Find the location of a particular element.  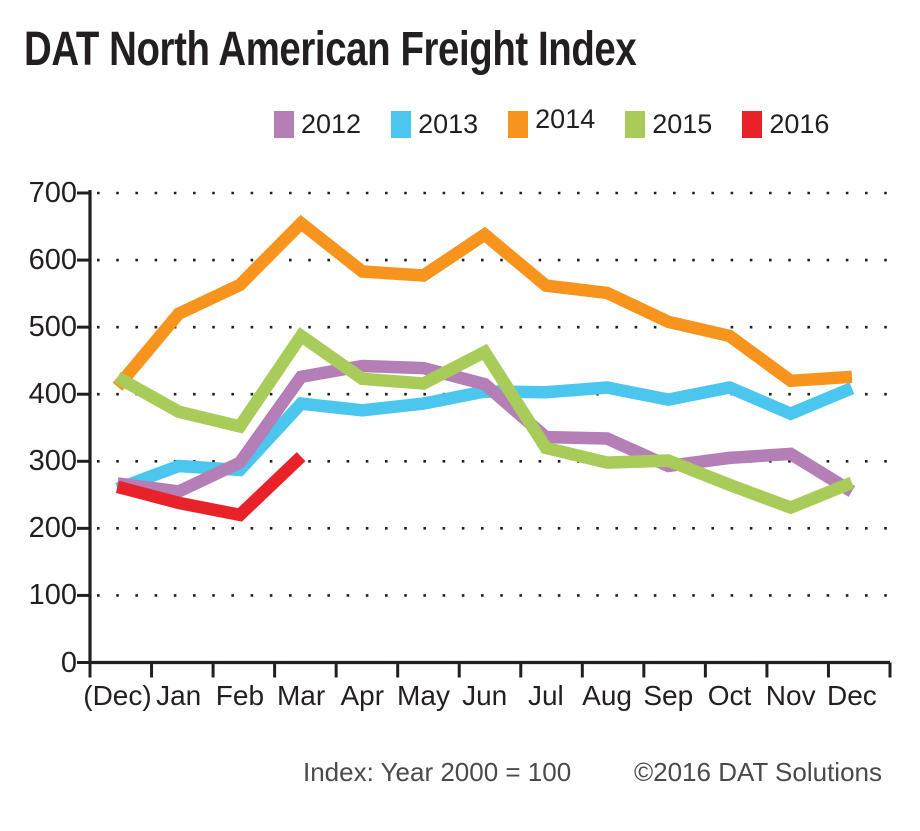

x-axis-label-may: May is located at coordinates (423, 695).